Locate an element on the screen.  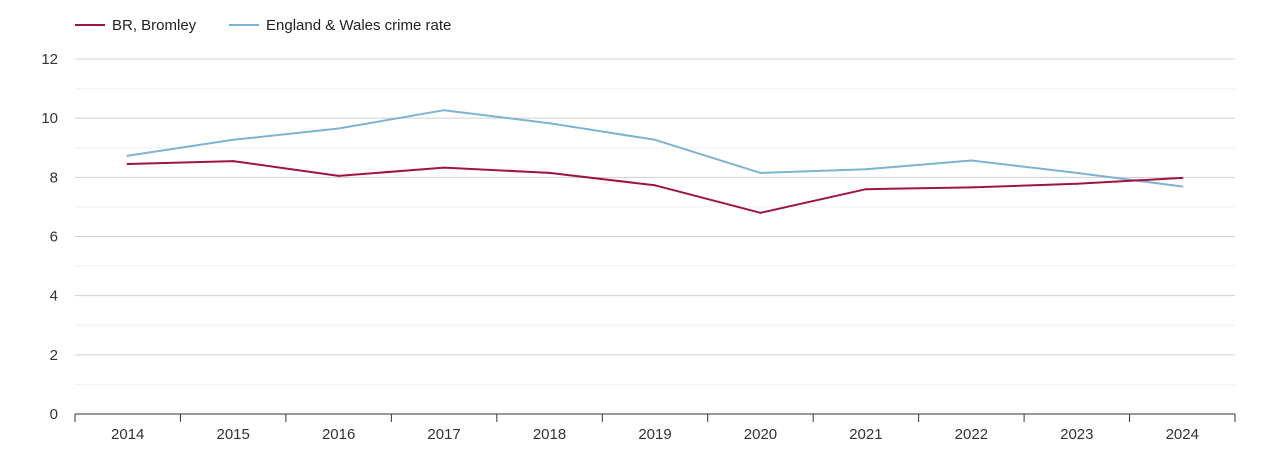
y-tick-label: 0 is located at coordinates (54, 414).